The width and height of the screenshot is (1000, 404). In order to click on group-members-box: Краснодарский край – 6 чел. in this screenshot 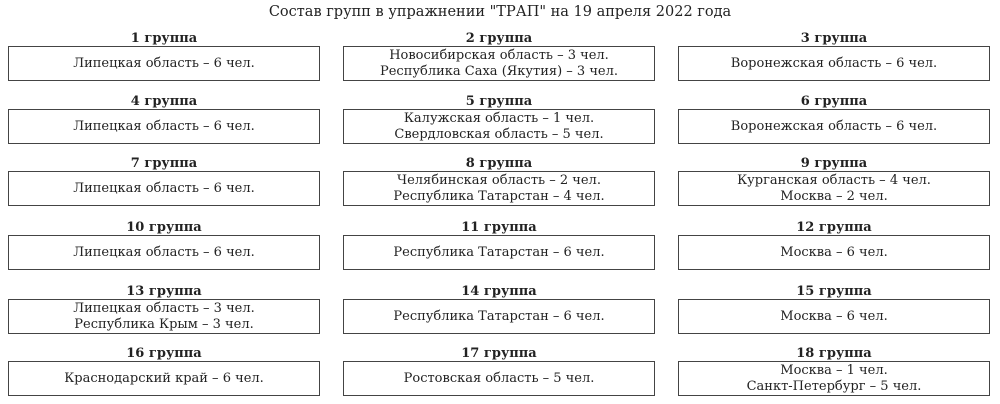, I will do `click(164, 378)`.